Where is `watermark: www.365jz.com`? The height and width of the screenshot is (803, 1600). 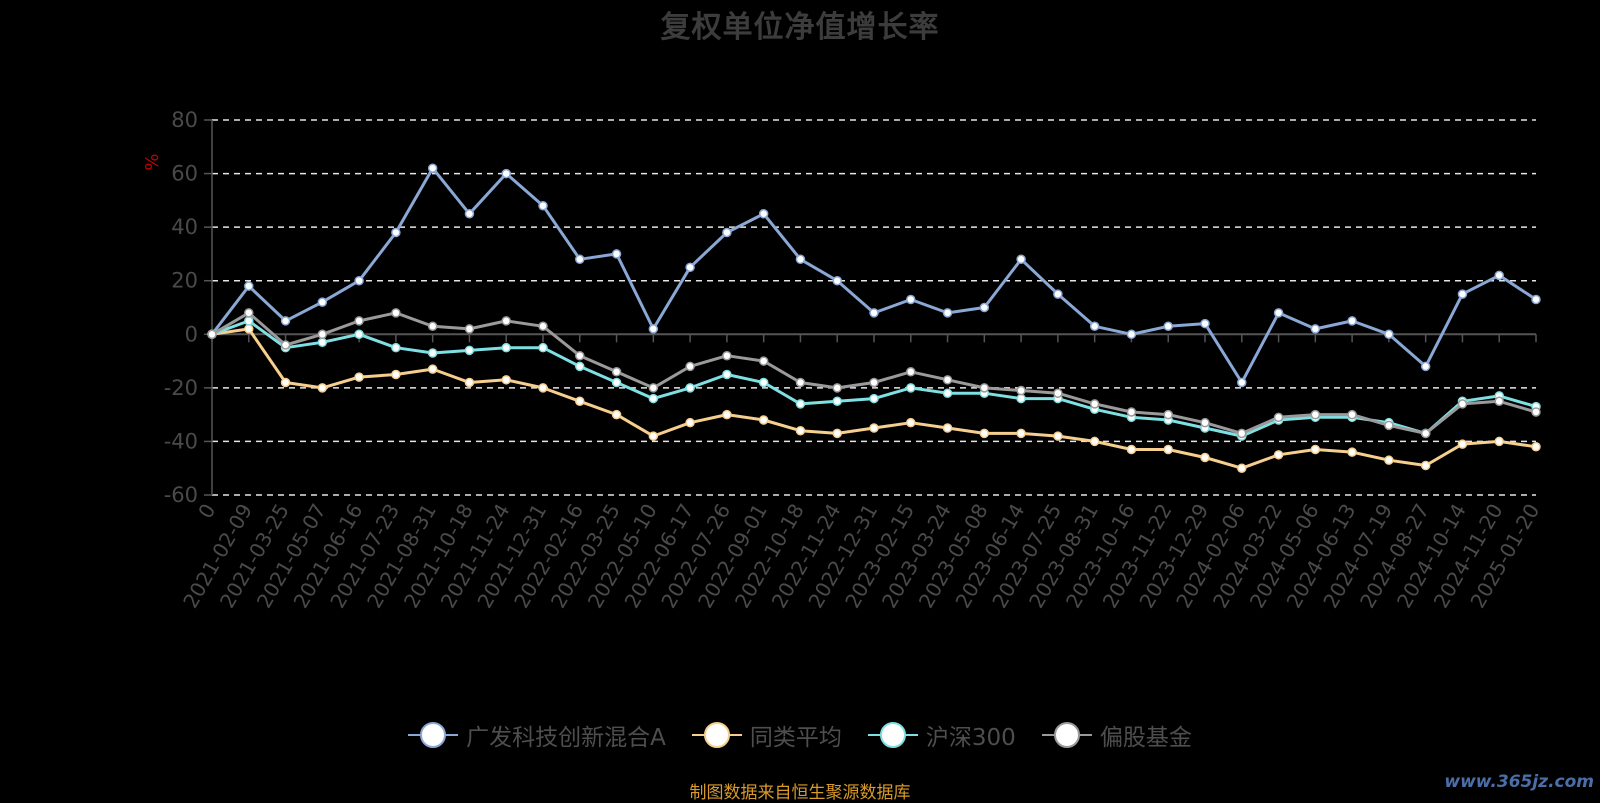
watermark: www.365jz.com is located at coordinates (1519, 782).